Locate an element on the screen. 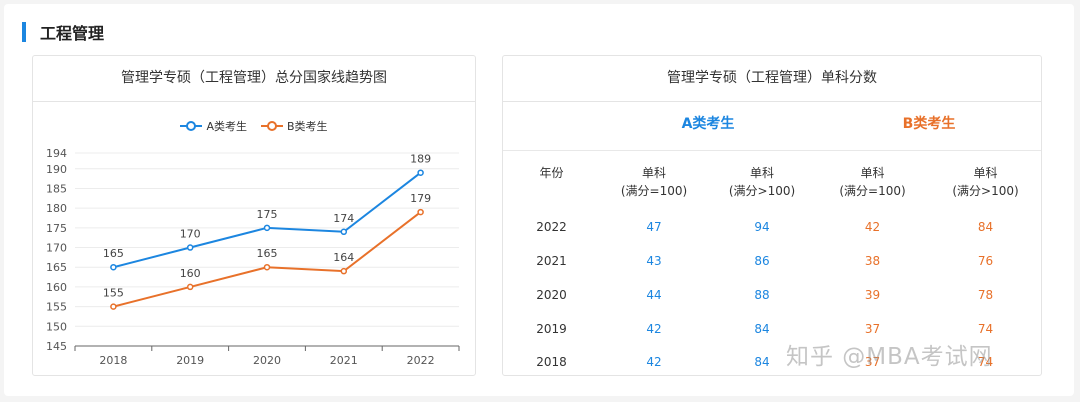  header-col3-line1: 单科 is located at coordinates (872, 173).